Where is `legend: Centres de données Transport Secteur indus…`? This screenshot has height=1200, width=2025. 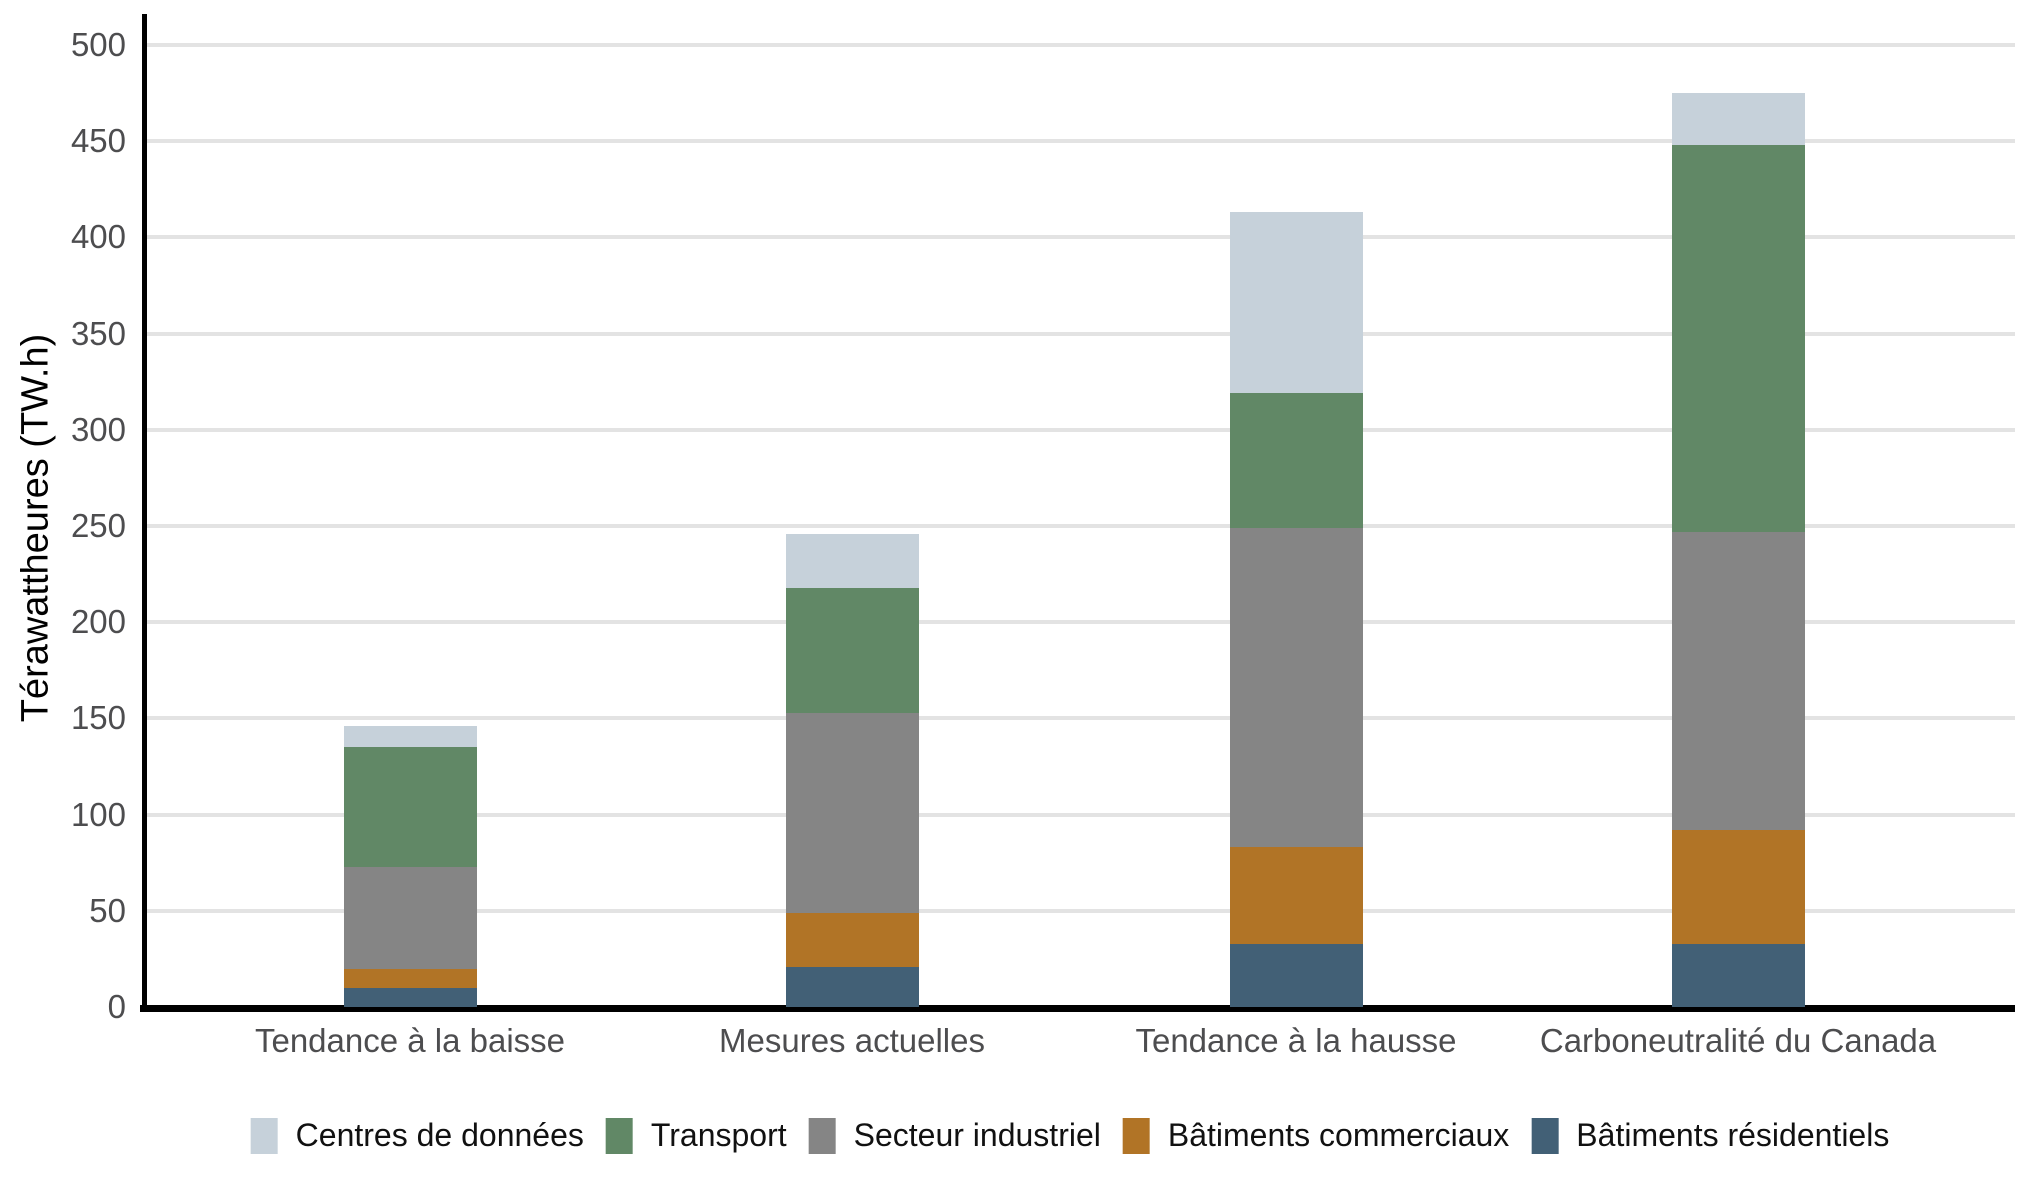
legend: Centres de données Transport Secteur indus… is located at coordinates (1069, 1135).